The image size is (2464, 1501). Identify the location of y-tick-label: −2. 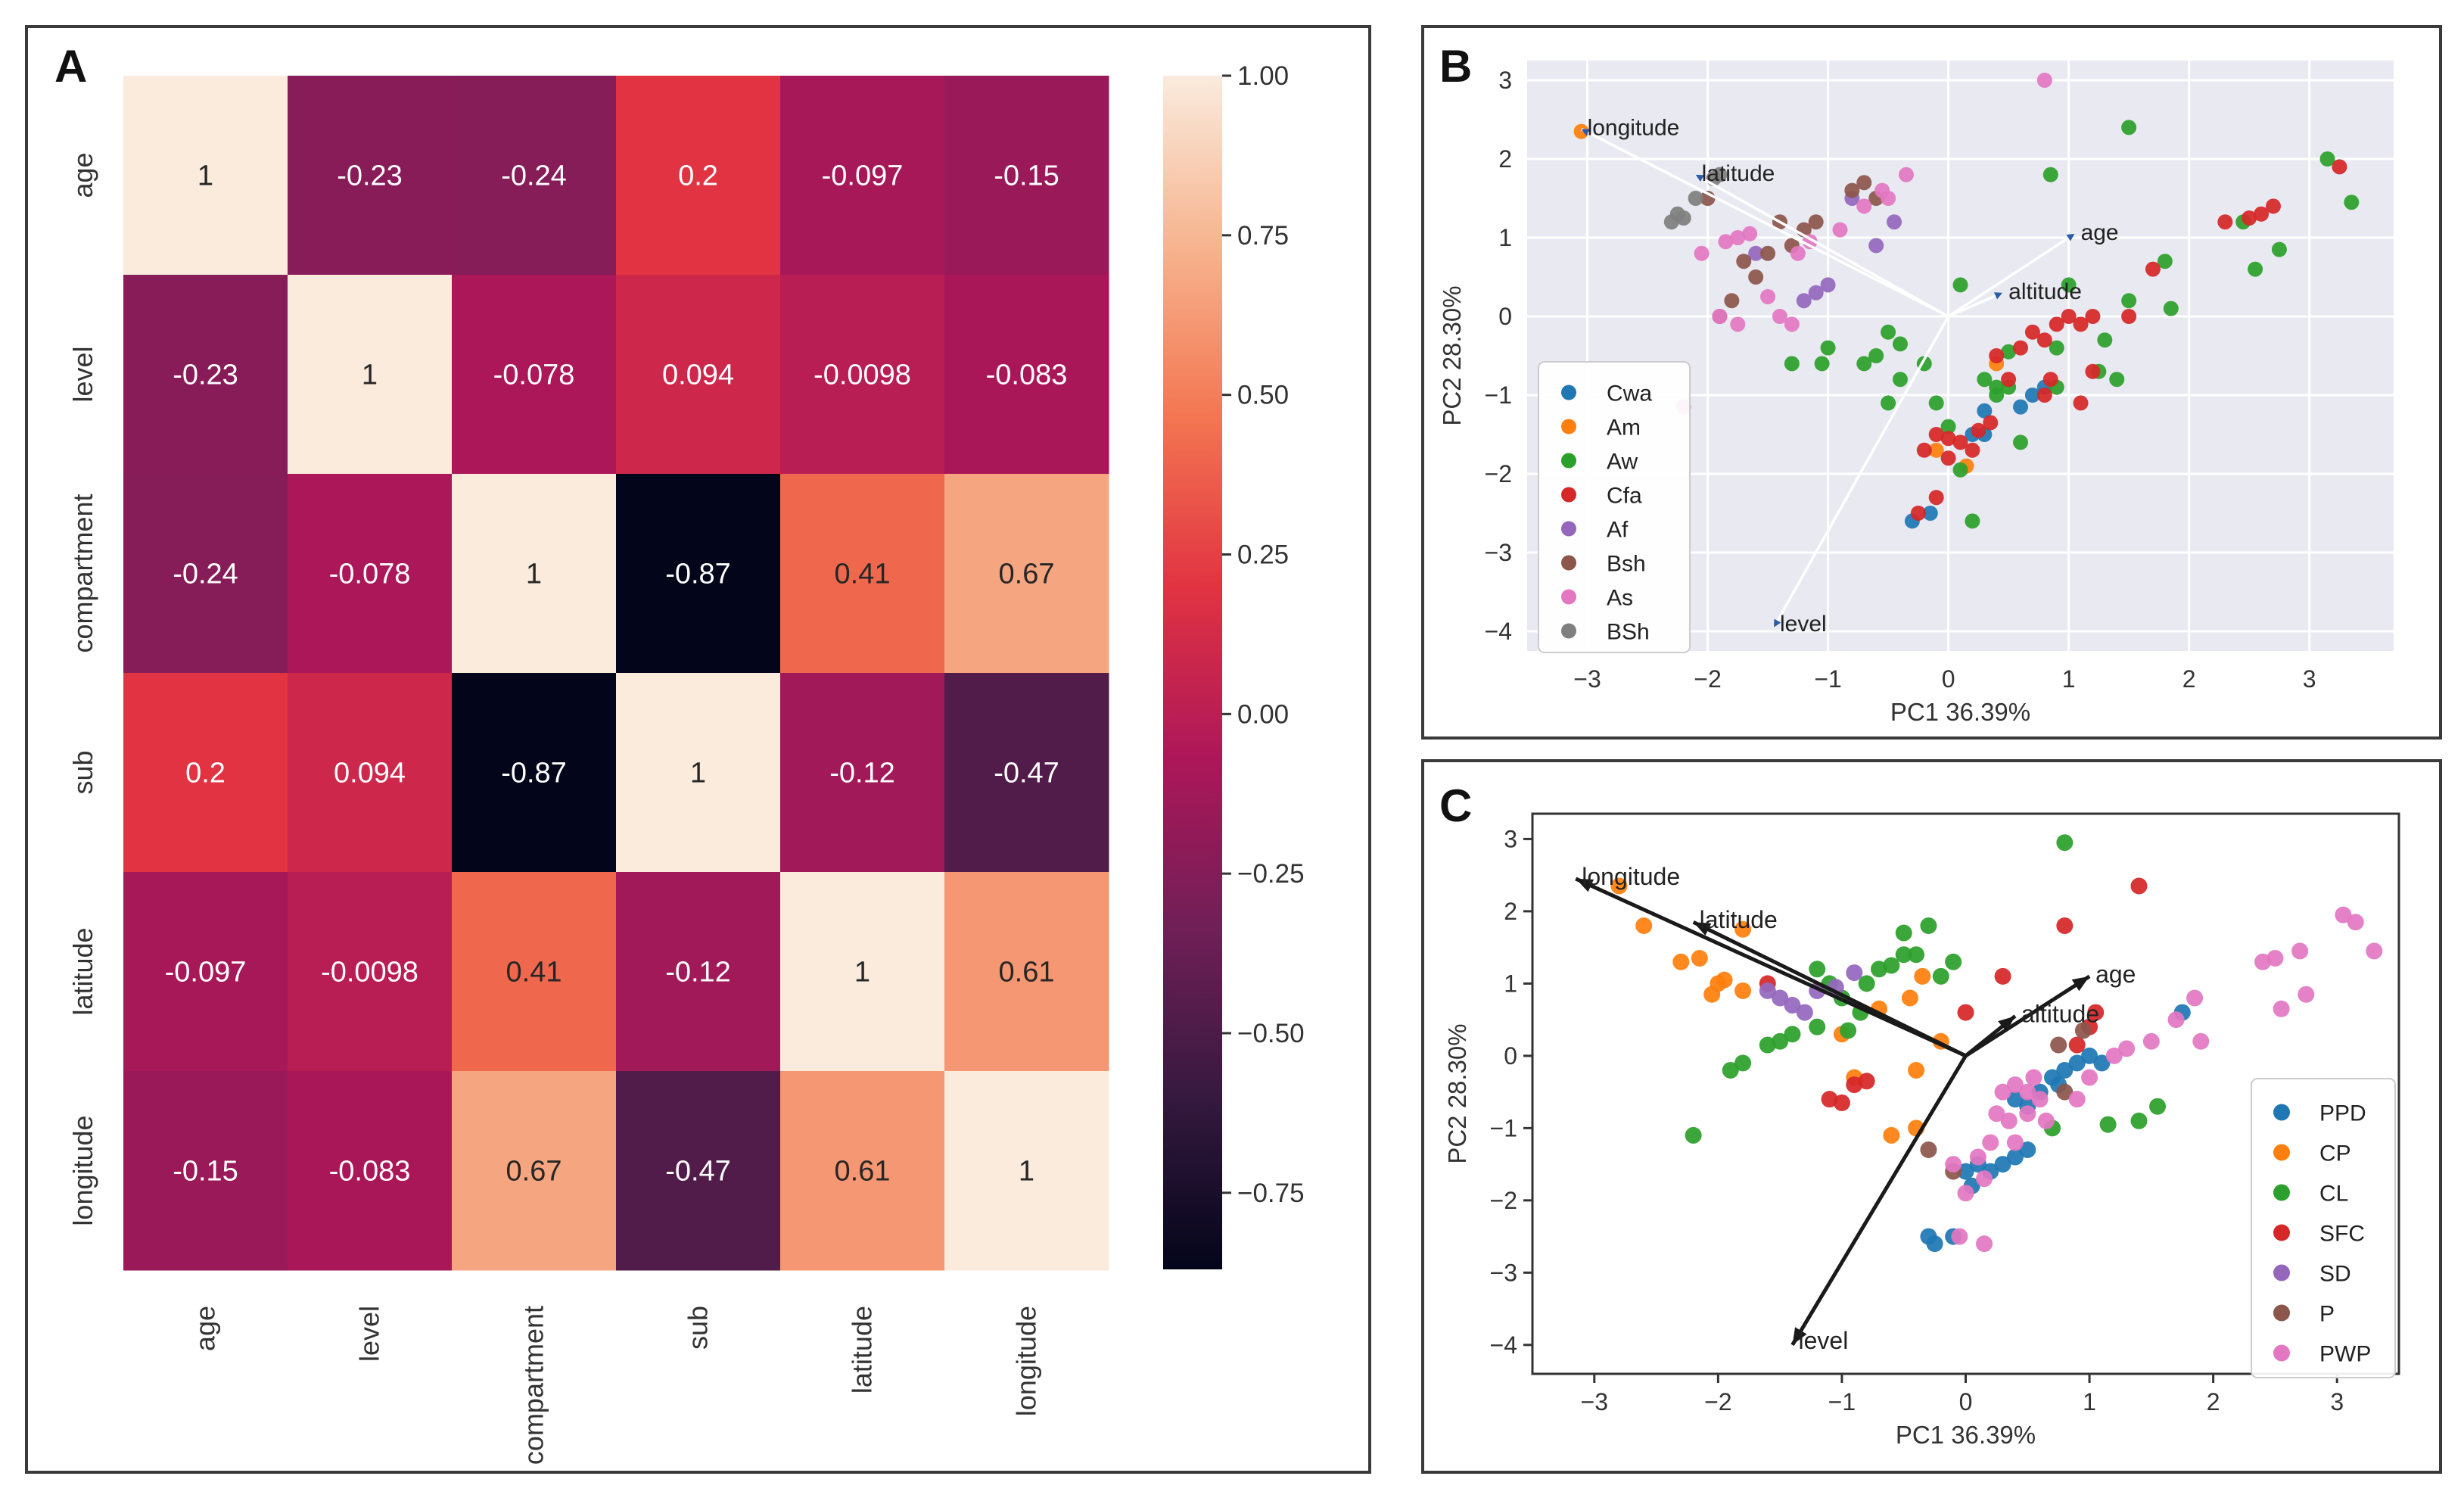
(1498, 473).